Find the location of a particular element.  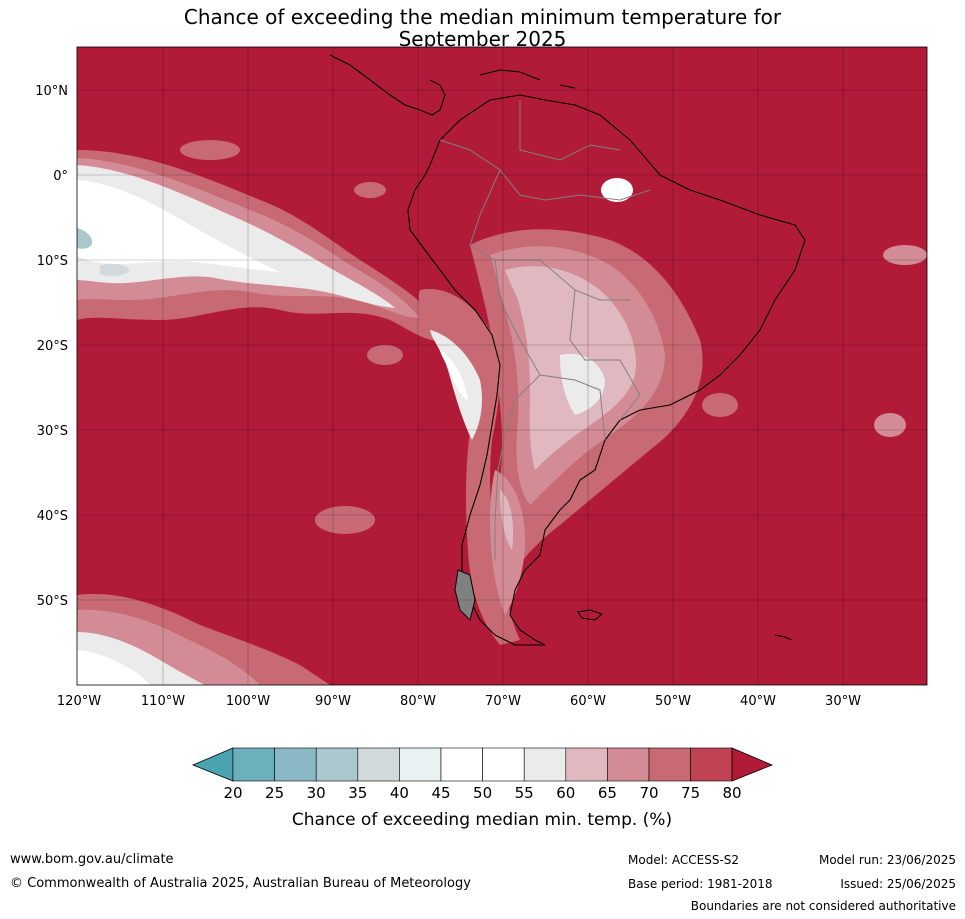

south-america-core is located at coordinates (582, 384).